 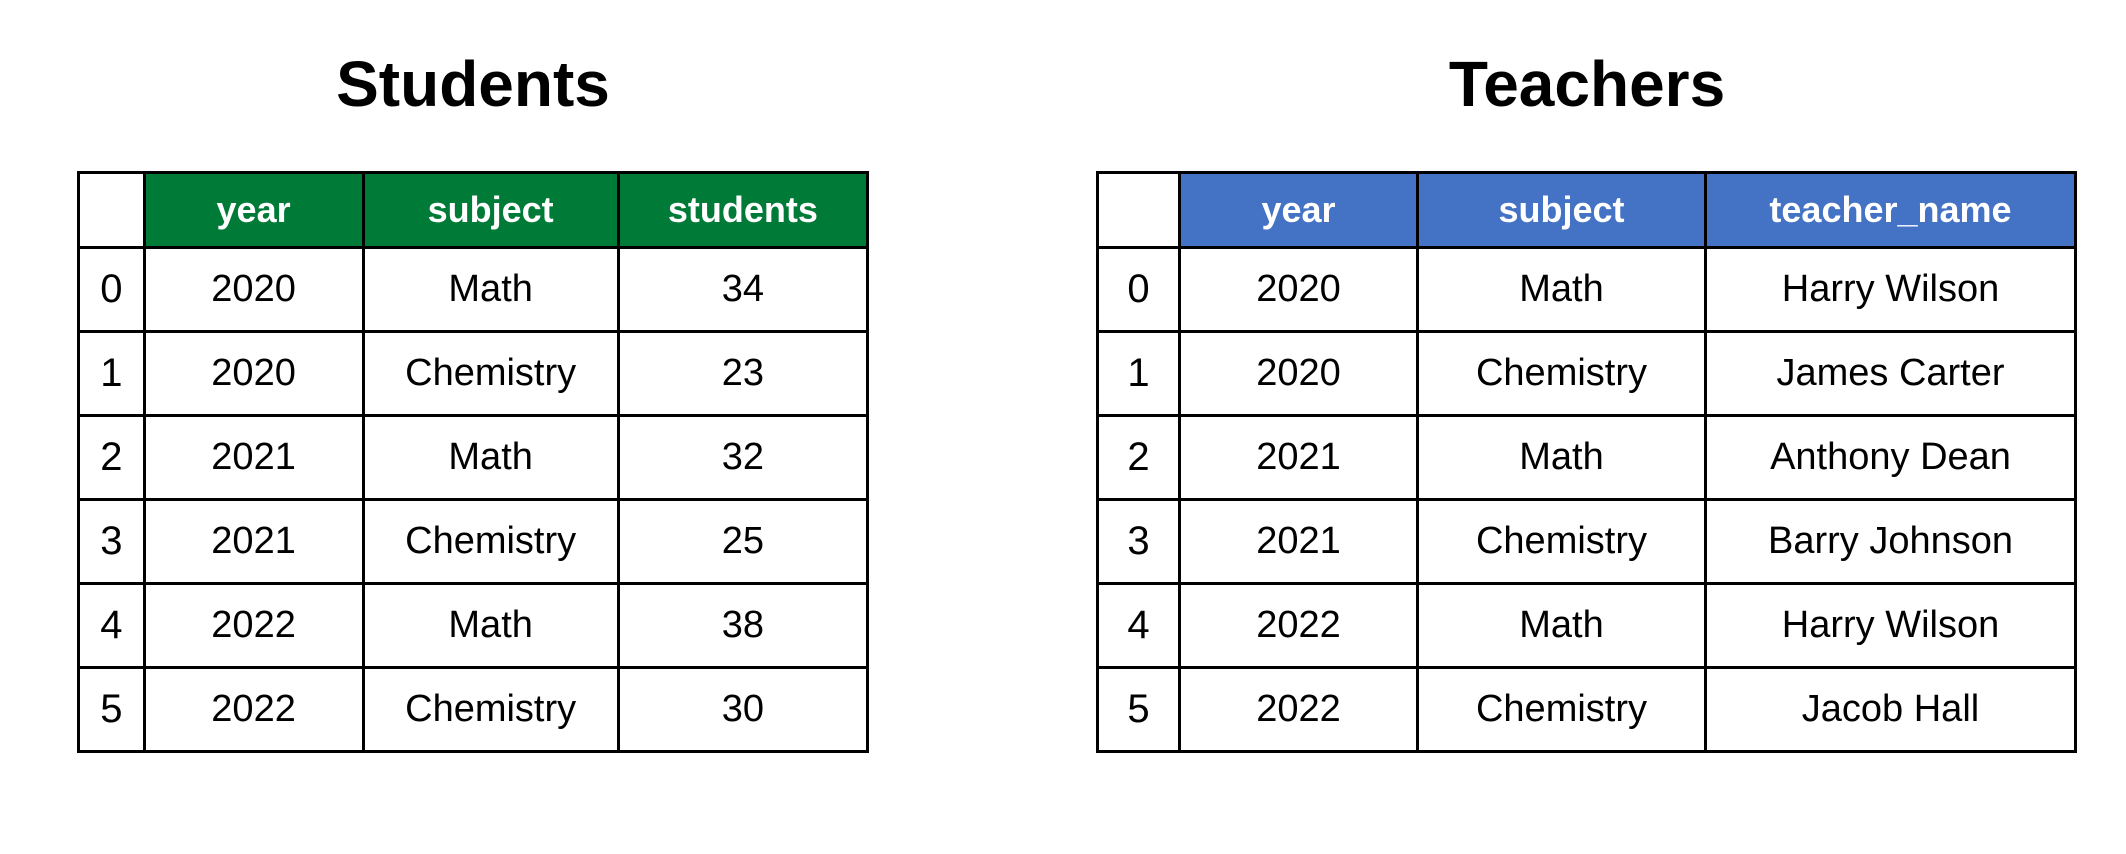 What do you see at coordinates (1890, 457) in the screenshot?
I see `teacher-name-cell: Anthony Dean` at bounding box center [1890, 457].